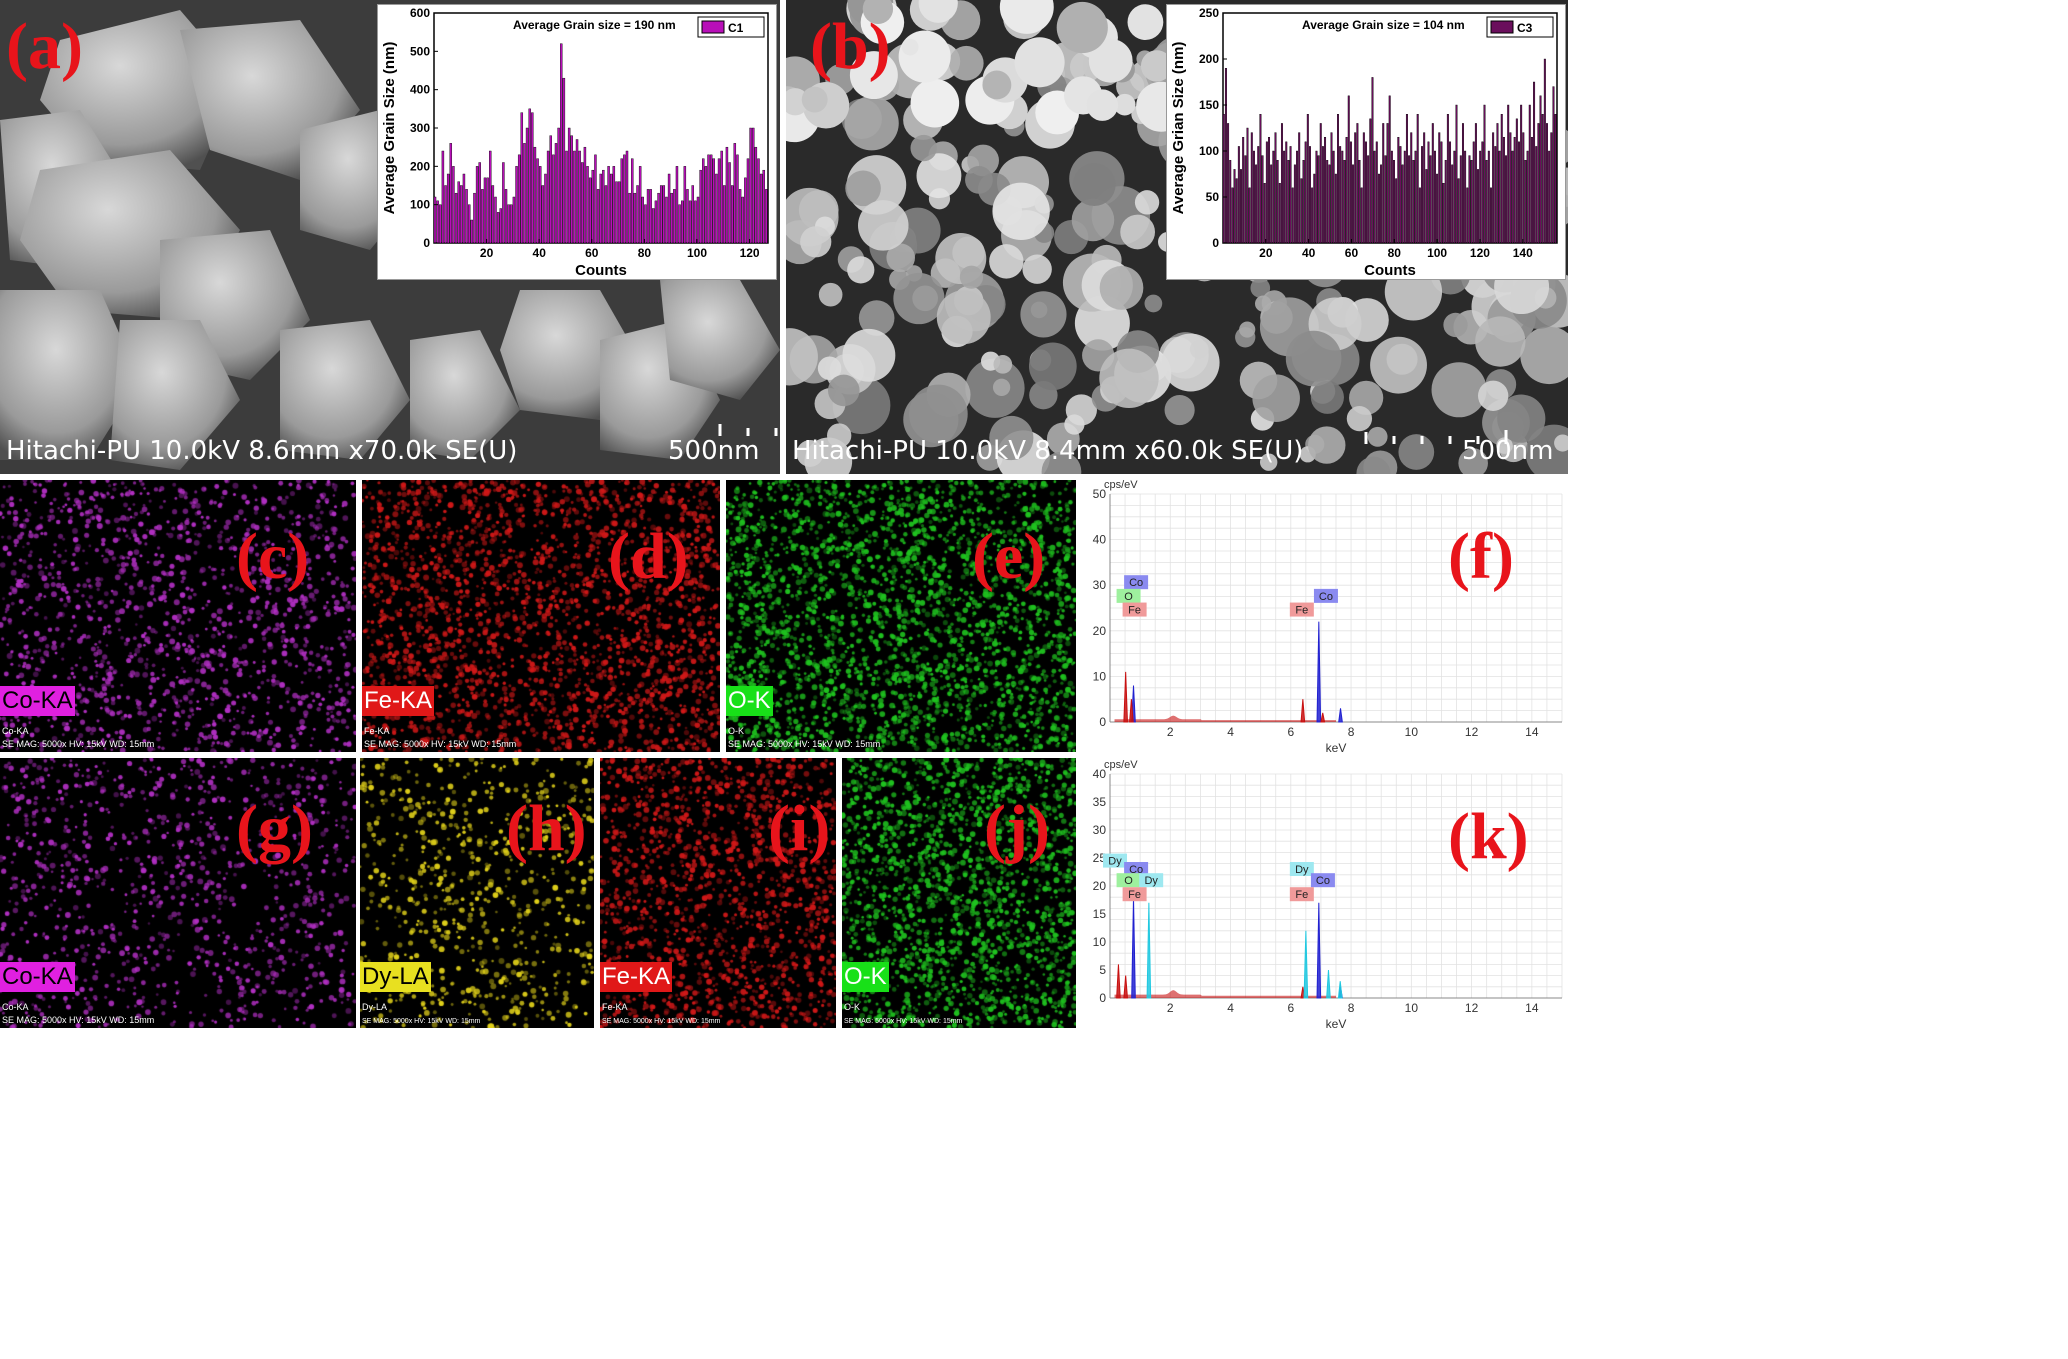 Image resolution: width=2068 pixels, height=1359 pixels. Describe the element at coordinates (1352, 253) in the screenshot. I see `x-tick-label: 60` at that location.